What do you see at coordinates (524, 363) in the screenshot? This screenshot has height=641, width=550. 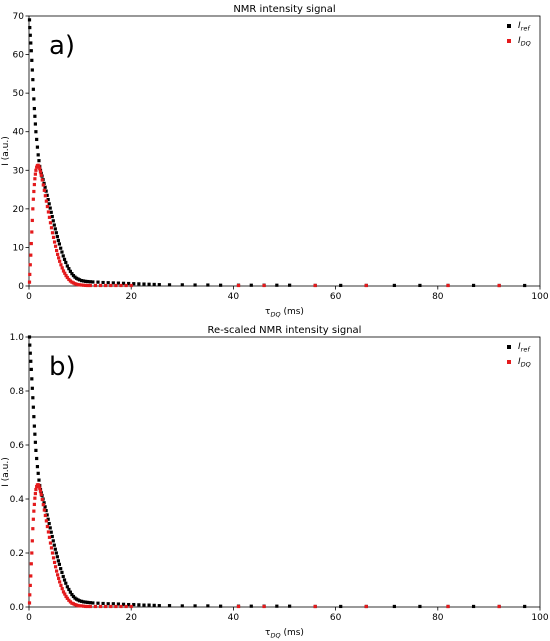 I see `legend-label-DQ: IDQ` at bounding box center [524, 363].